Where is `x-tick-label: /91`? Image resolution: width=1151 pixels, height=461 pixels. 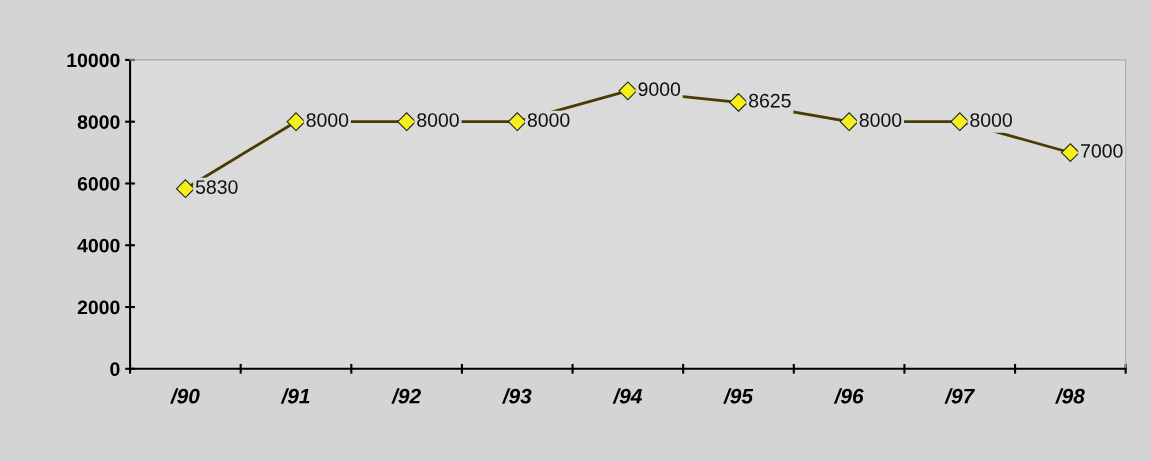 x-tick-label: /91 is located at coordinates (295, 396).